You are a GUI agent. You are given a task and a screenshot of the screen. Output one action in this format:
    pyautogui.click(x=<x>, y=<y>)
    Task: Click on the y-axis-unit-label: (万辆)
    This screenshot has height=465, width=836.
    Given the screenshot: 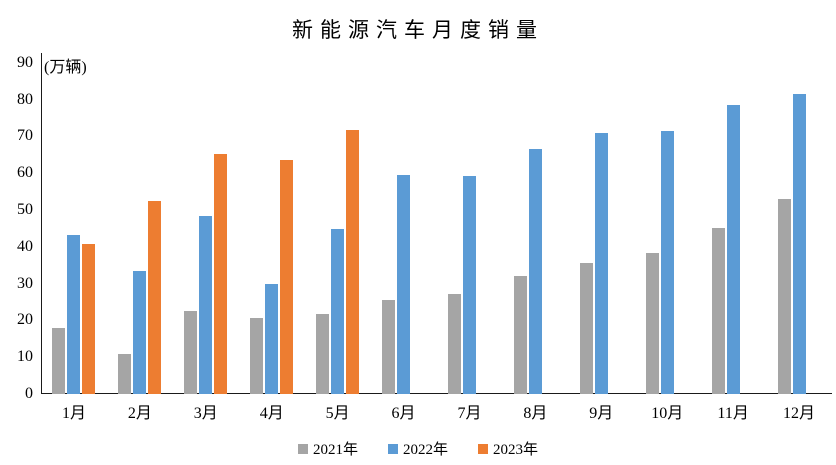 What is the action you would take?
    pyautogui.click(x=65, y=67)
    